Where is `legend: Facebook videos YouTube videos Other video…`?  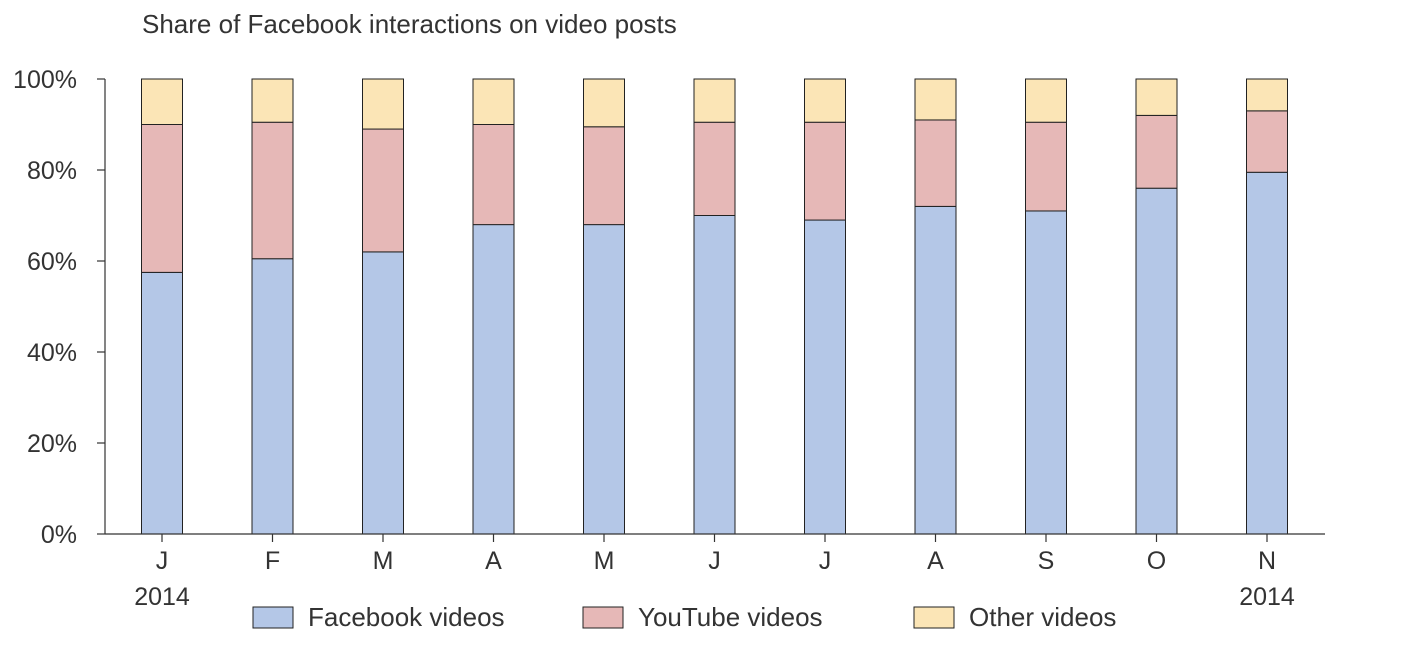
legend: Facebook videos YouTube videos Other video… is located at coordinates (684, 617).